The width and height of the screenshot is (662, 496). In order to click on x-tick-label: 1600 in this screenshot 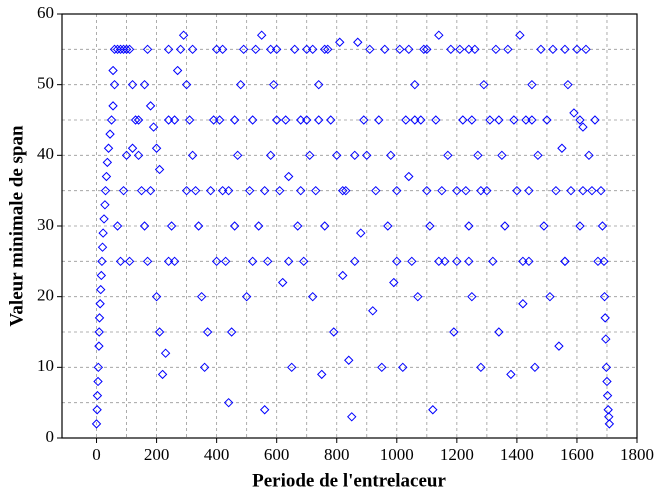, I will do `click(577, 454)`.